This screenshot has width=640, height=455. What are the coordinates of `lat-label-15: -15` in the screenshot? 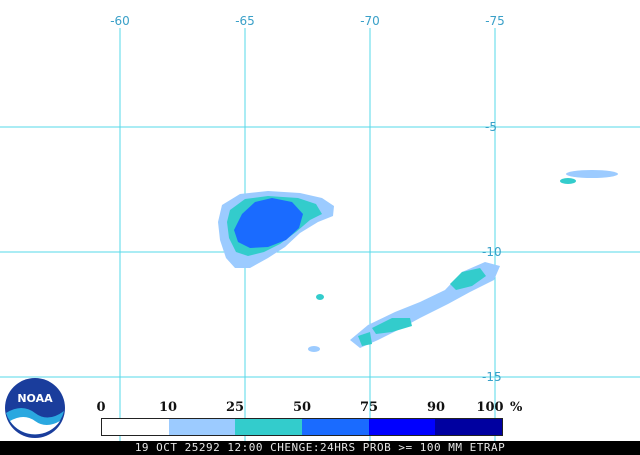 It's located at (492, 377).